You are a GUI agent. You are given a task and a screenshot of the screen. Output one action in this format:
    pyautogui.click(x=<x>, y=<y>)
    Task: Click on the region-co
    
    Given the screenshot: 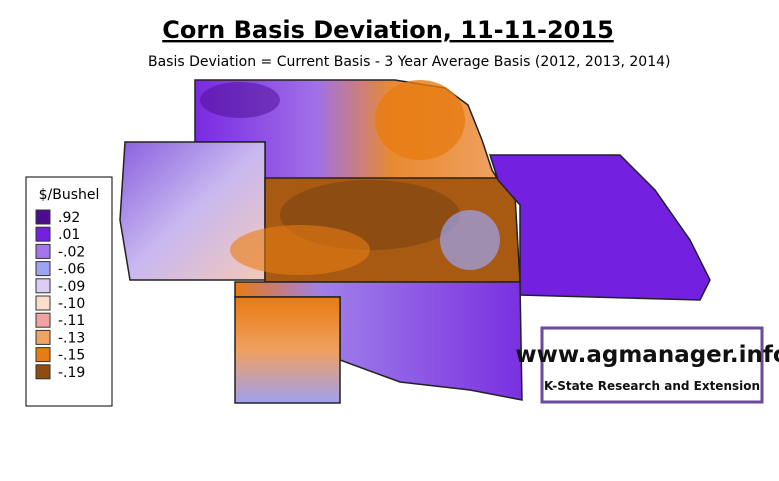 What is the action you would take?
    pyautogui.click(x=192, y=211)
    